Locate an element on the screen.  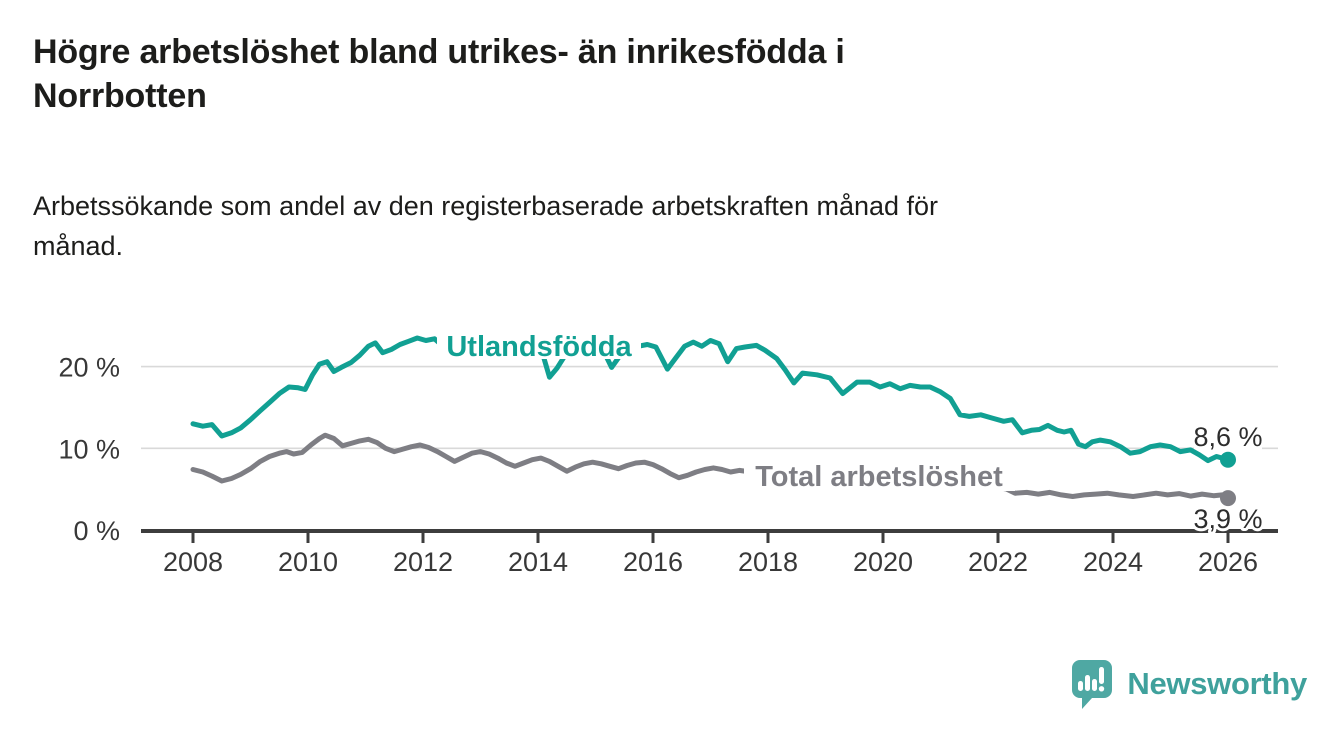
series-line-total-arbetsl-shet is located at coordinates (710, 466).